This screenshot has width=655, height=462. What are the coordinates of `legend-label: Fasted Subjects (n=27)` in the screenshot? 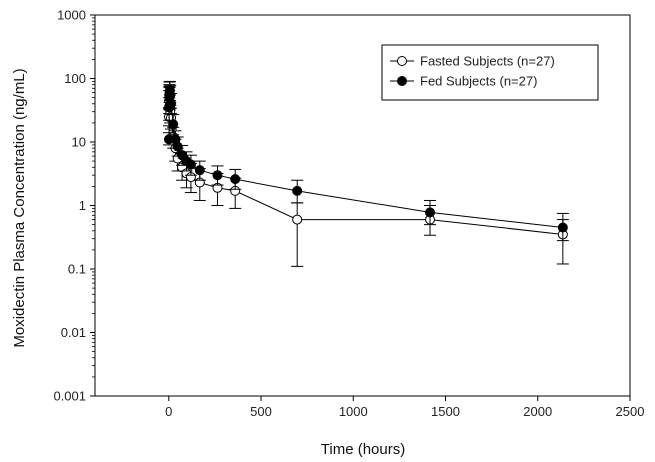 It's located at (487, 61).